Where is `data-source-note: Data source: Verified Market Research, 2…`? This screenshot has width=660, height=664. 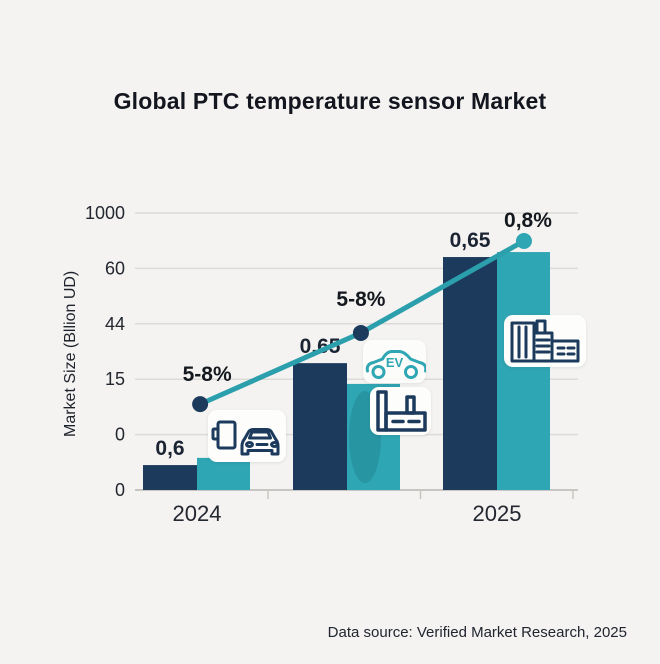 data-source-note: Data source: Verified Market Research, 2… is located at coordinates (477, 632).